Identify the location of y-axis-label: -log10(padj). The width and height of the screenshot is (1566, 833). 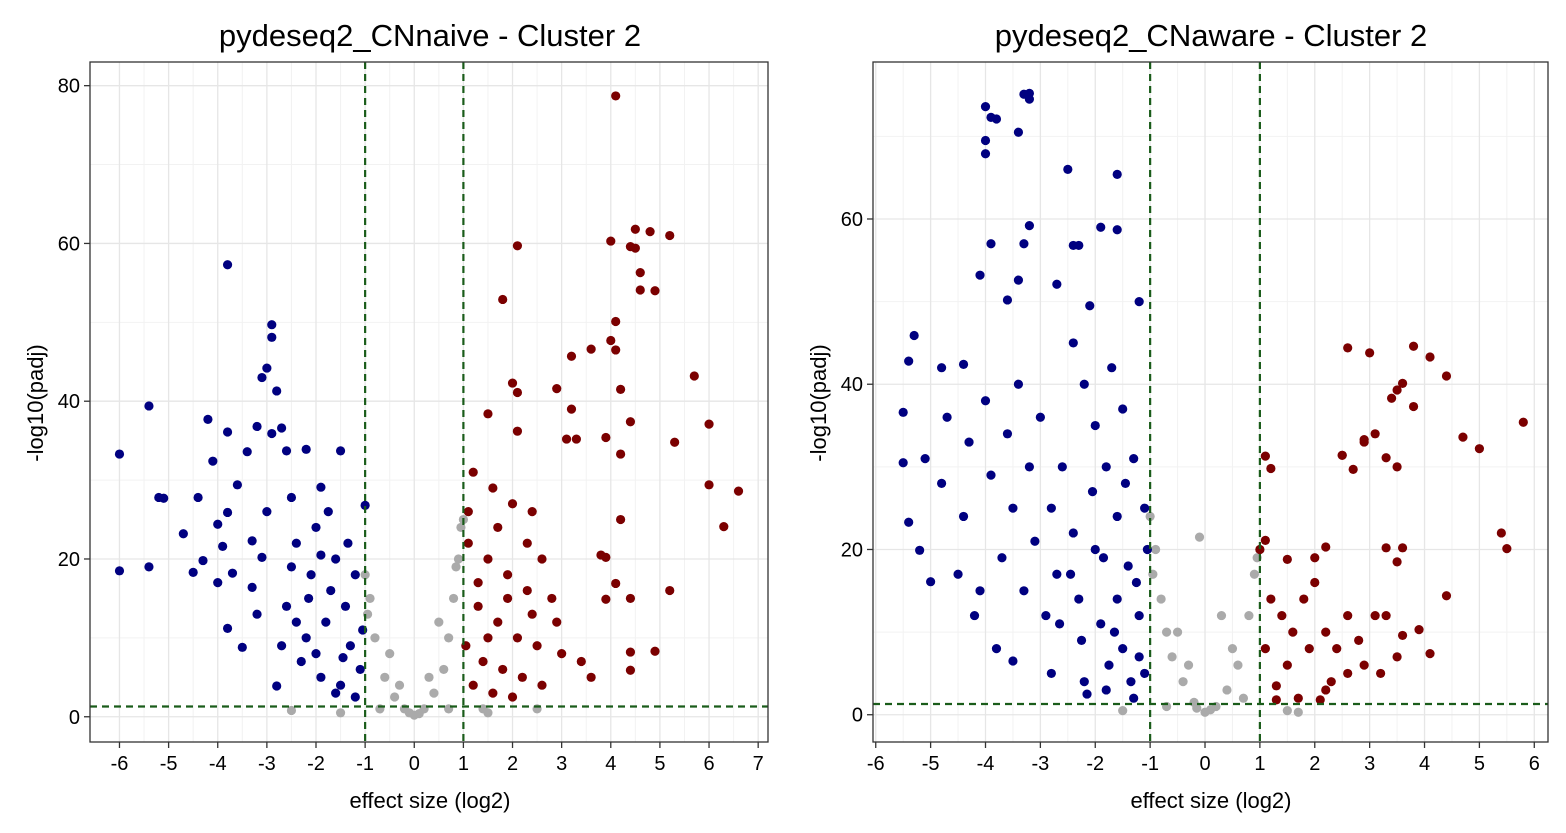
(818, 402).